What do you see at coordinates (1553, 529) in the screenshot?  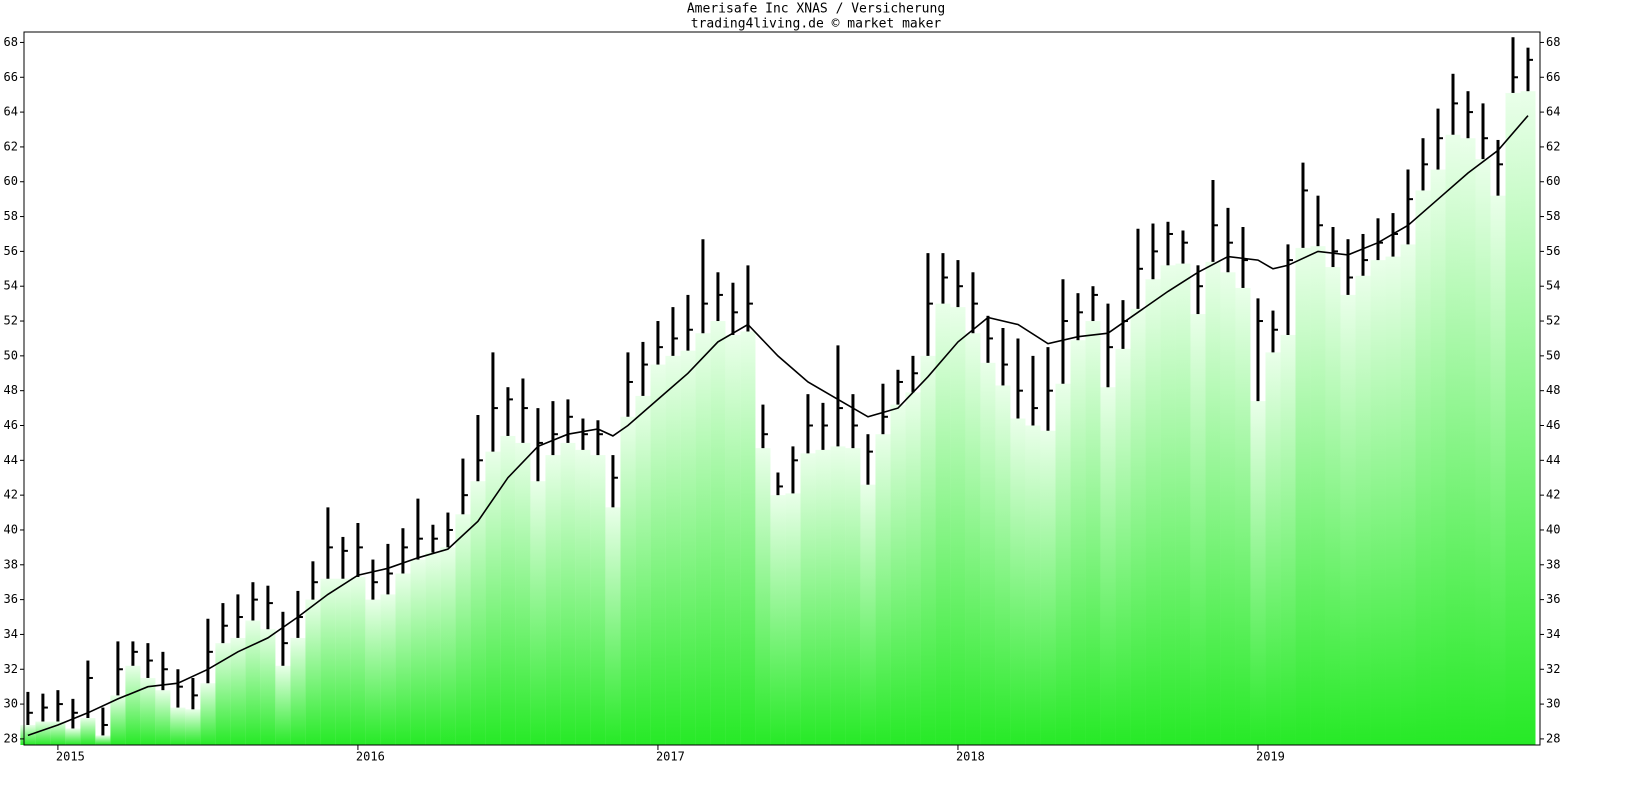 I see `y-tick-label-right: 40` at bounding box center [1553, 529].